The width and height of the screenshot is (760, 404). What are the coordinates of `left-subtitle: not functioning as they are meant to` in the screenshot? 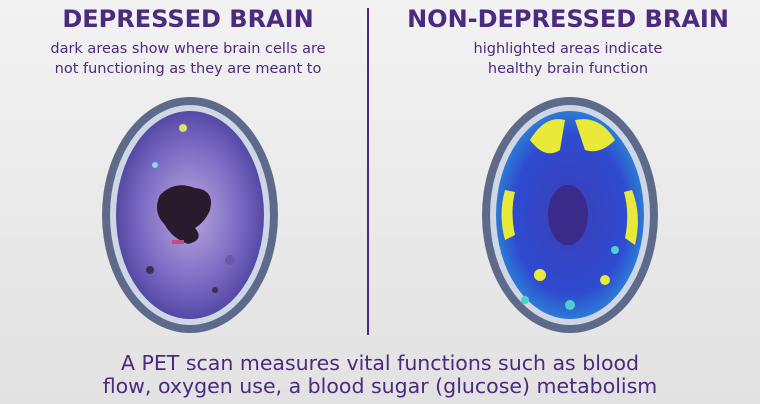 It's located at (188, 69).